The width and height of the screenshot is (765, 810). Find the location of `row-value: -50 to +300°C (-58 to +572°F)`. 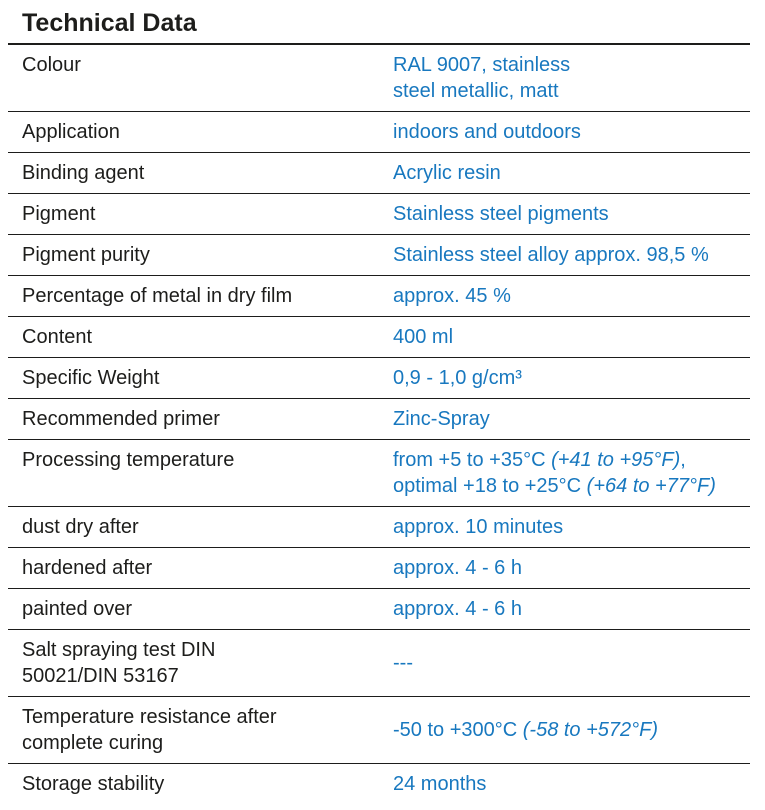

row-value: -50 to +300°C (-58 to +572°F) is located at coordinates (571, 730).